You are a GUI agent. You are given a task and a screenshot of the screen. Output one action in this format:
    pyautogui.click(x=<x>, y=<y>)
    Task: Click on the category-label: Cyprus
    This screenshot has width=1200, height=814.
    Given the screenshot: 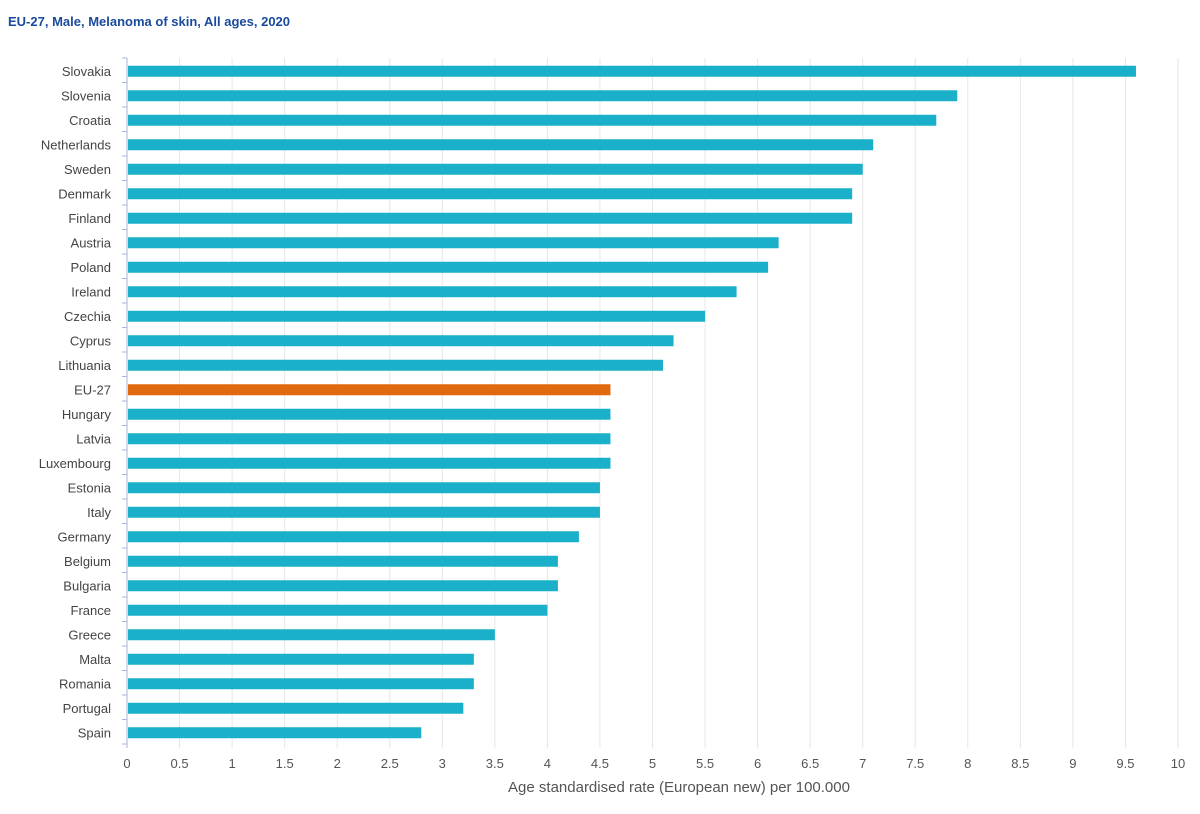 What is the action you would take?
    pyautogui.click(x=91, y=340)
    